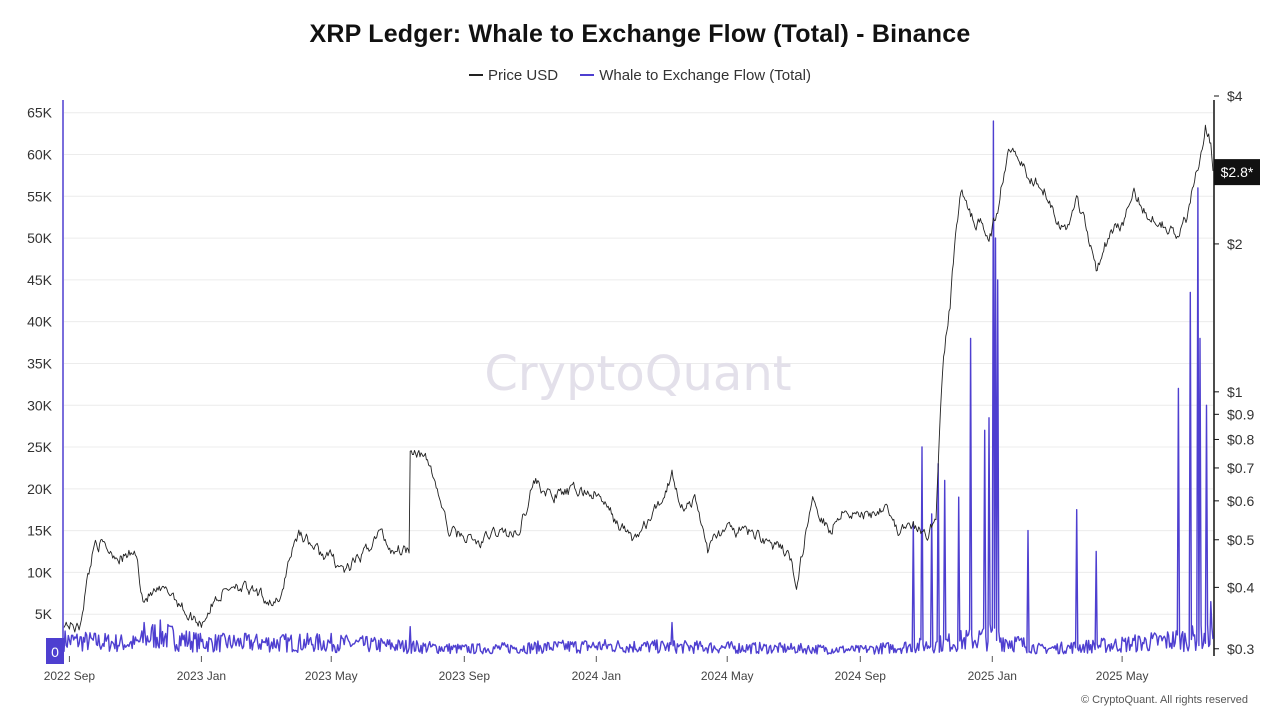 Image resolution: width=1280 pixels, height=720 pixels. I want to click on left-tick-label: 50K, so click(40, 238).